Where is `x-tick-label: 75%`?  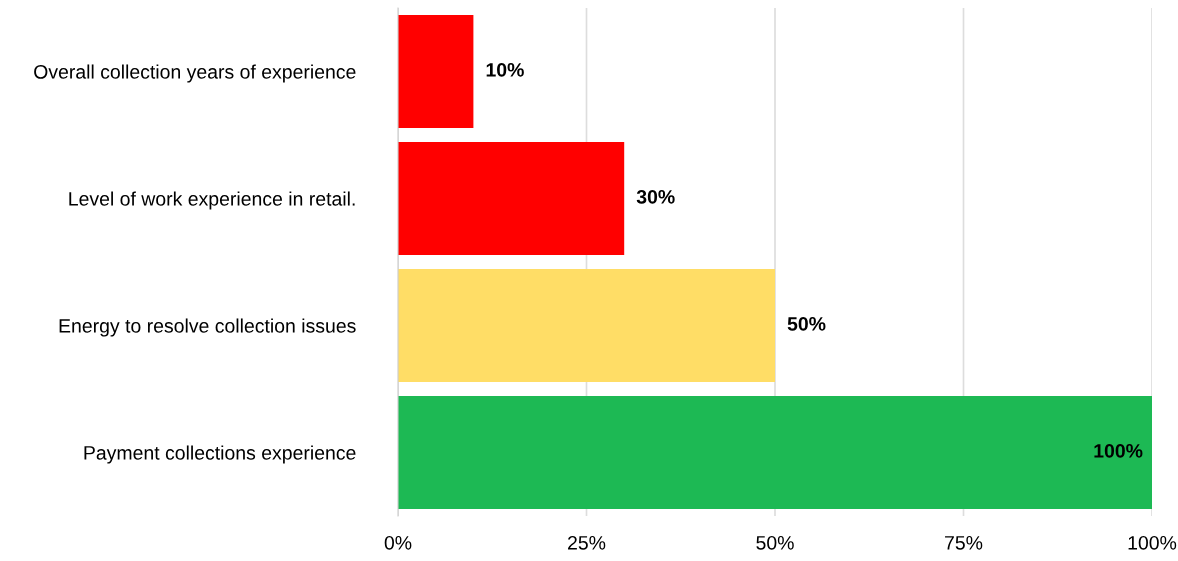 x-tick-label: 75% is located at coordinates (964, 543).